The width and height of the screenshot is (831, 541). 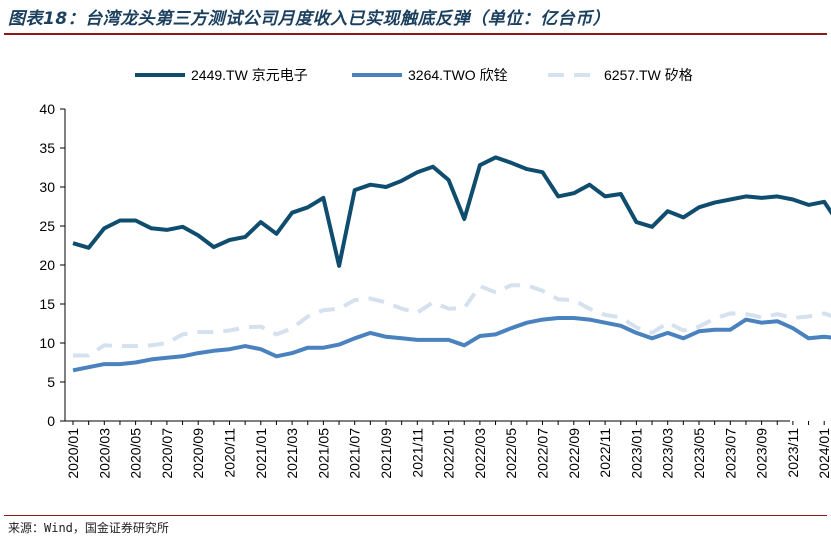 What do you see at coordinates (511, 453) in the screenshot?
I see `x-tick-label: 2022/05` at bounding box center [511, 453].